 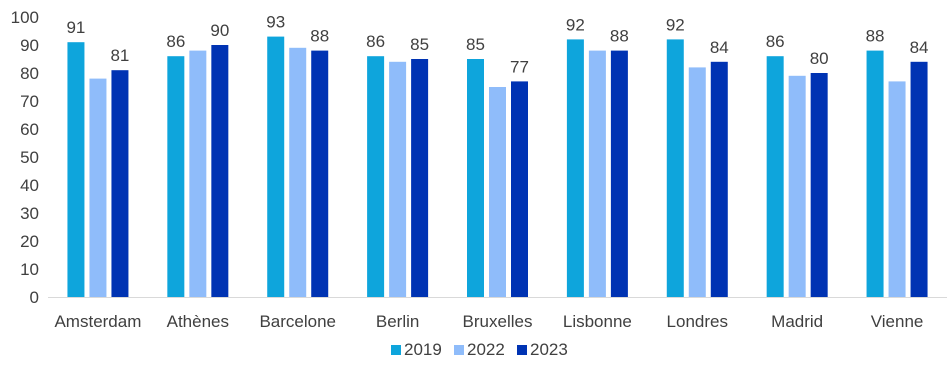 I want to click on bar-2023-barcelone, so click(x=320, y=173).